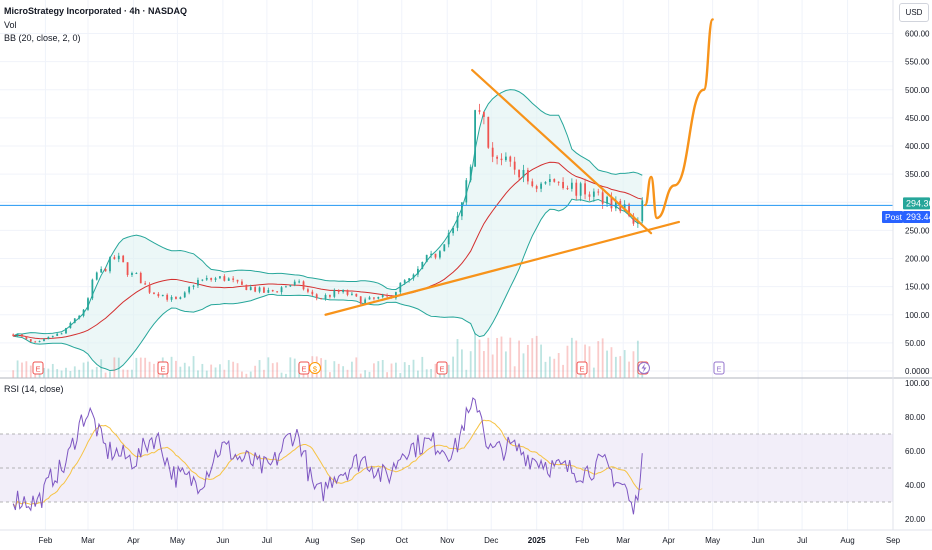  What do you see at coordinates (917, 118) in the screenshot?
I see `price-tick-label: 450.00` at bounding box center [917, 118].